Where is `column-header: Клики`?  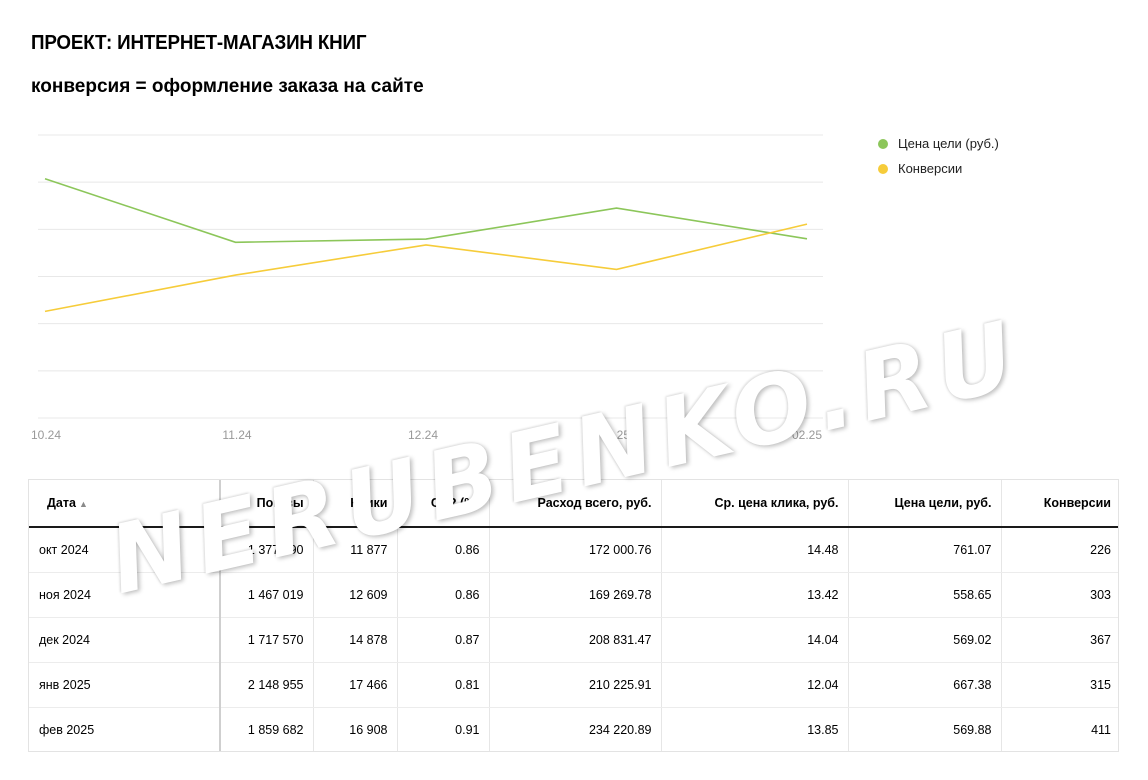 column-header: Клики is located at coordinates (354, 504).